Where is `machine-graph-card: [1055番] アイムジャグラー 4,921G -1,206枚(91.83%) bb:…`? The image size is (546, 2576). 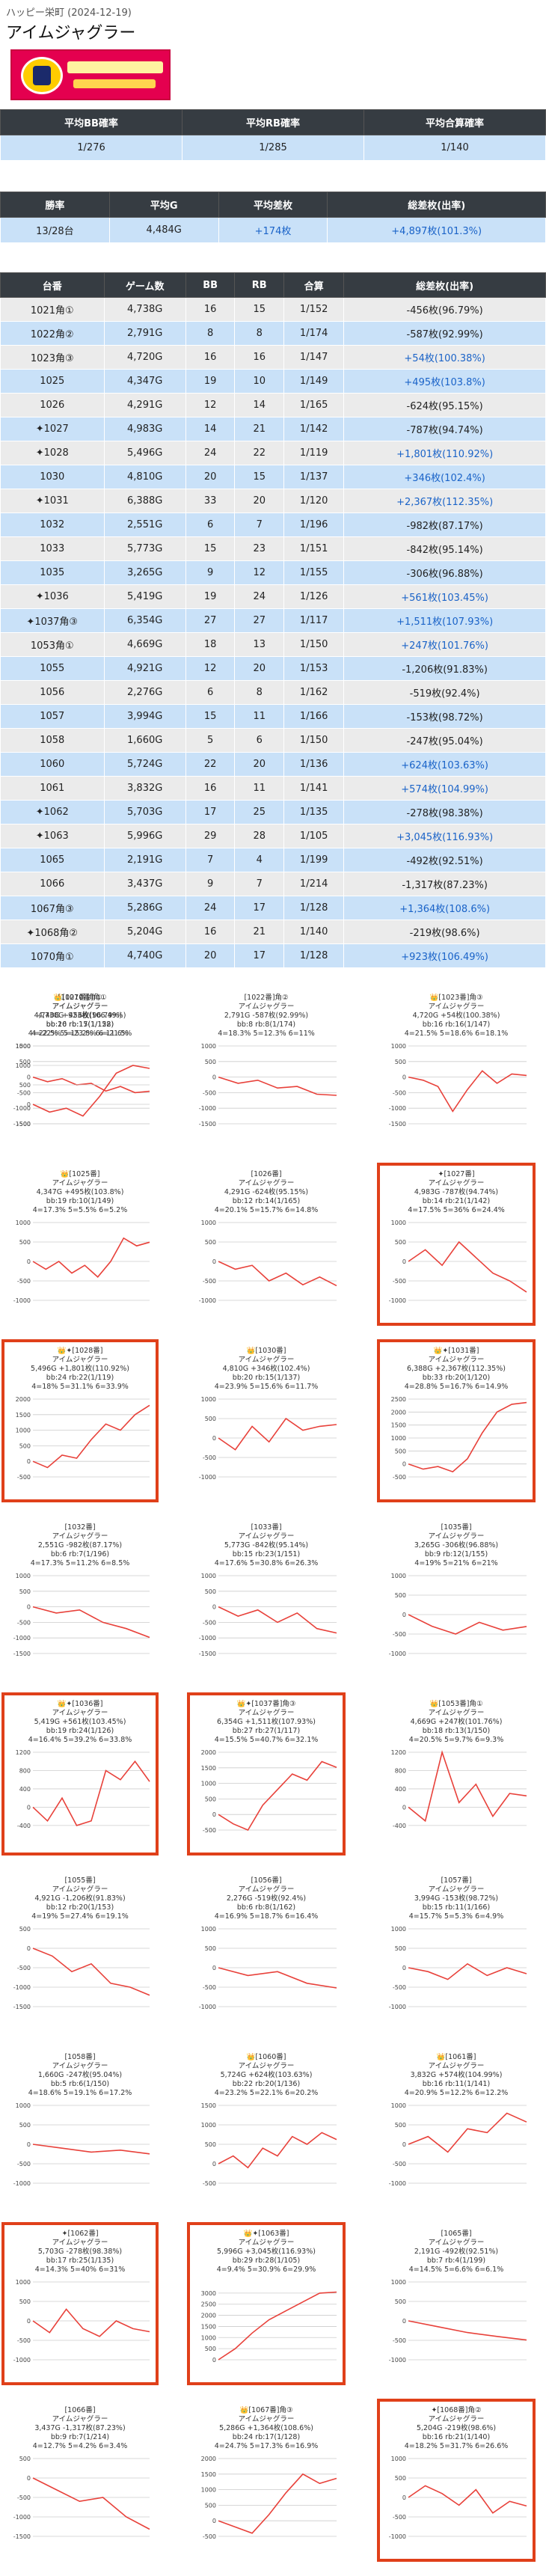
machine-graph-card: [1055番] アイムジャグラー 4,921G -1,206枚(91.83%) bb:… is located at coordinates (80, 1950).